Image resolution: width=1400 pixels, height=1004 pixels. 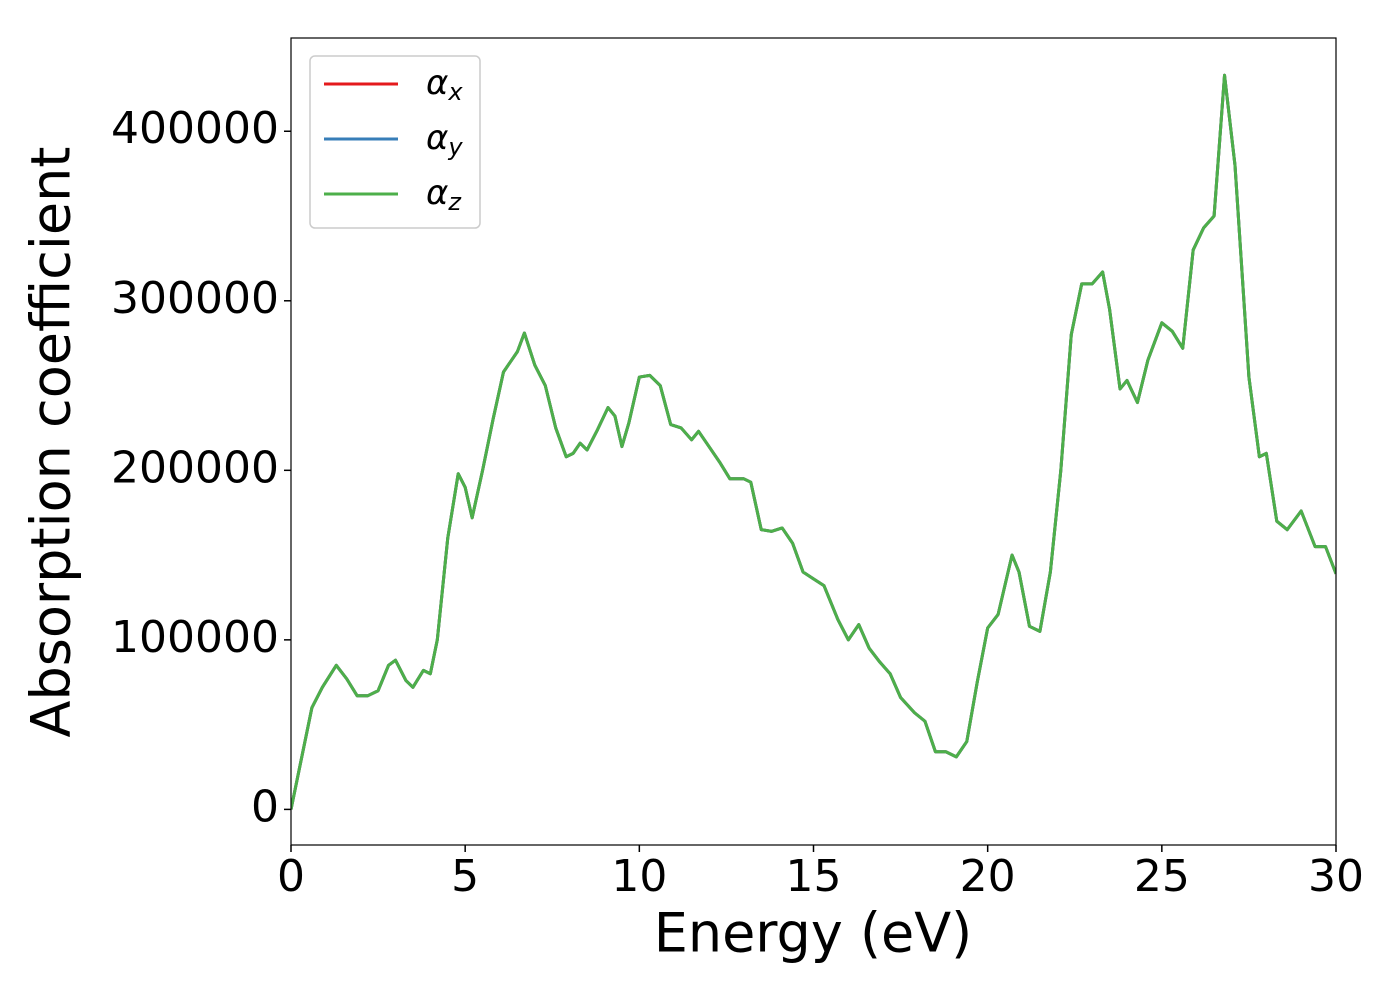 I want to click on x-tick-label: 5, so click(x=465, y=876).